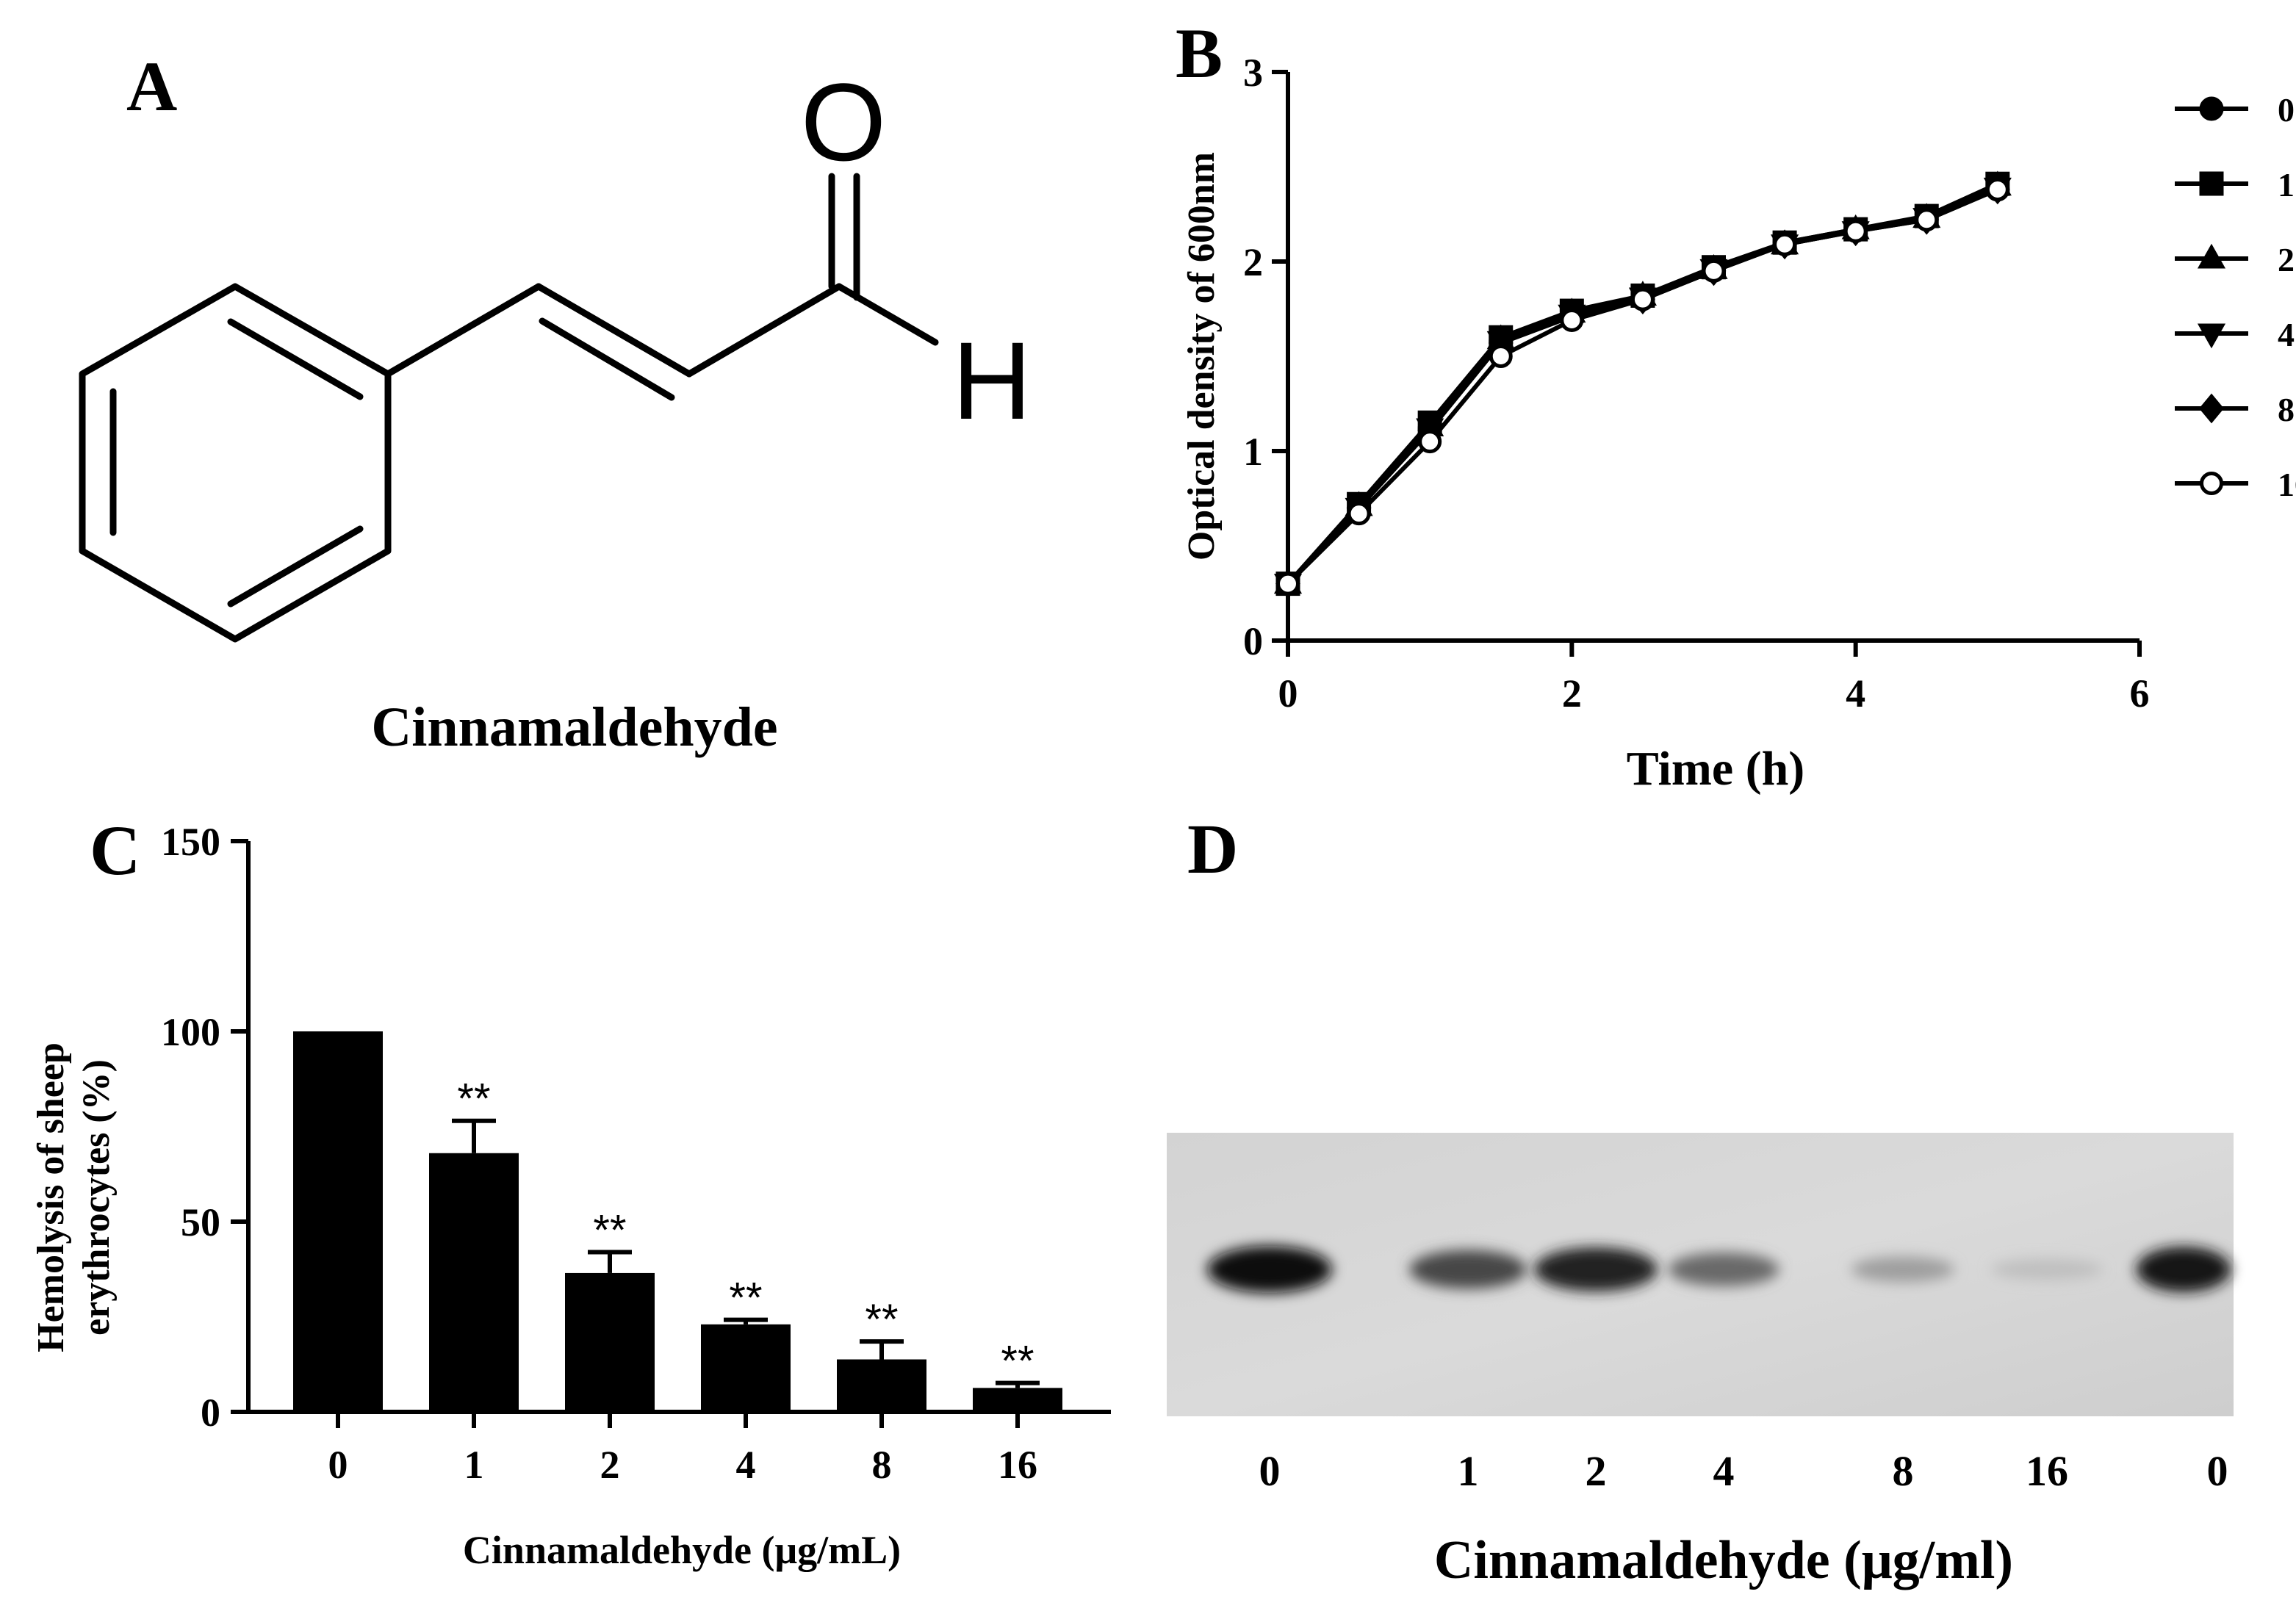  What do you see at coordinates (210, 1413) in the screenshot?
I see `c-y-tick-label: 0` at bounding box center [210, 1413].